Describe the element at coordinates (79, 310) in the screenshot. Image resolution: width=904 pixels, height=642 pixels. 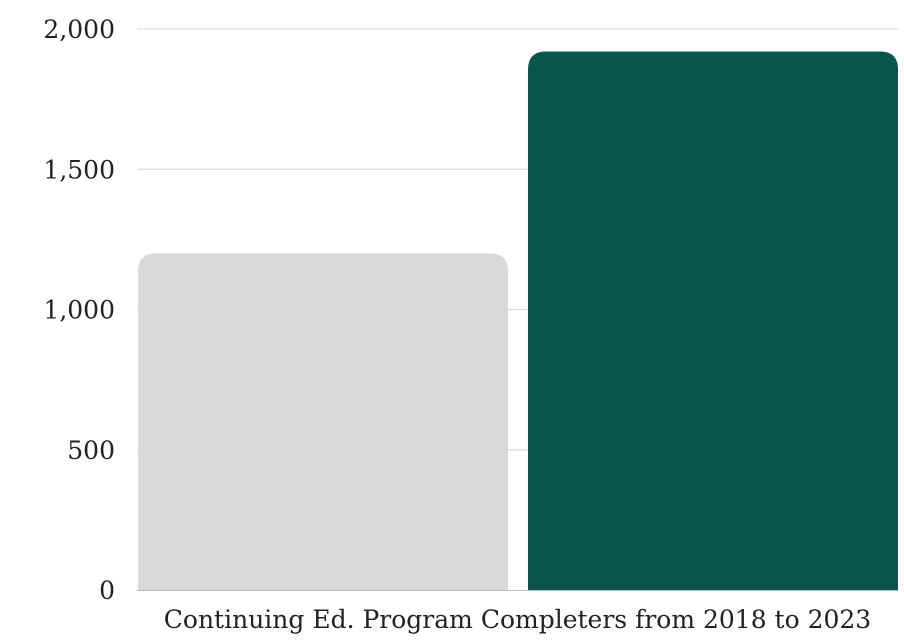
I see `y-tick-label: 1,000` at that location.